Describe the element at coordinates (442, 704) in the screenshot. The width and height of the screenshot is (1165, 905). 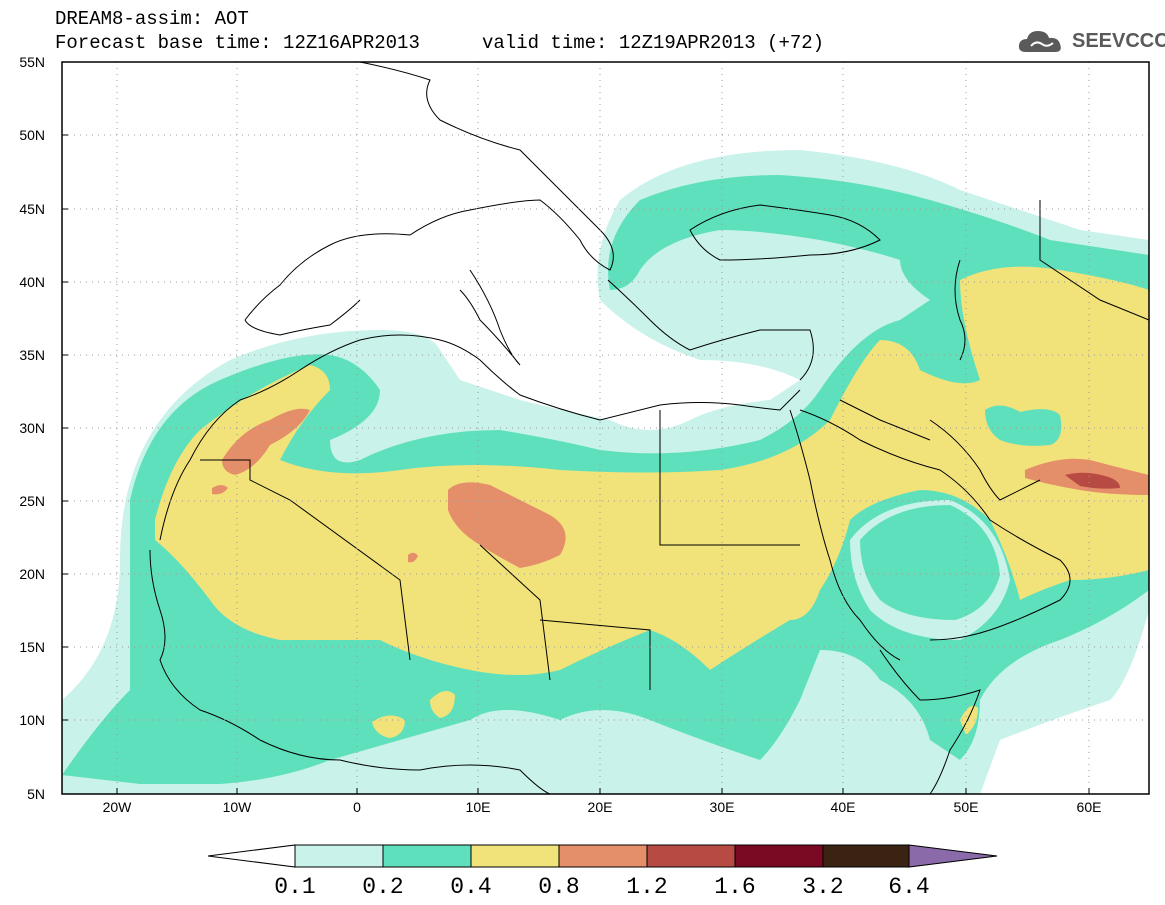
I see `aot-spot-0.4-b` at that location.